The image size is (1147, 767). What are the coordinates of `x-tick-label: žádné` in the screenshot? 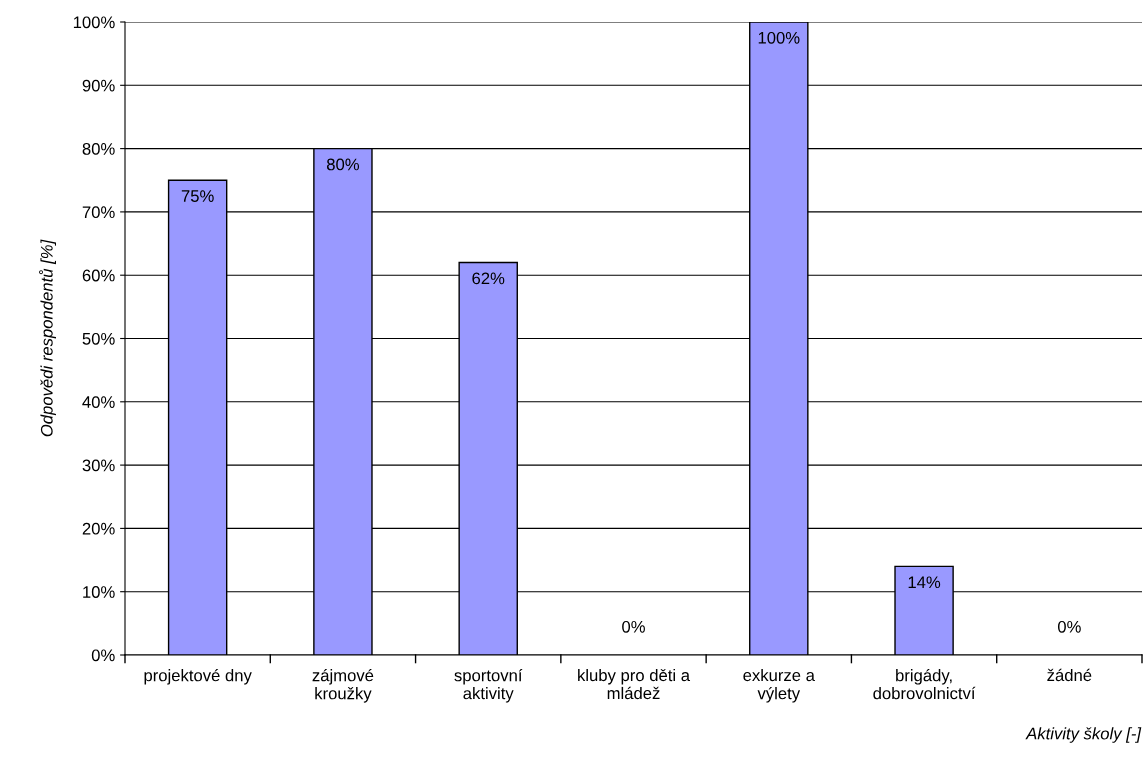 It's located at (1069, 675).